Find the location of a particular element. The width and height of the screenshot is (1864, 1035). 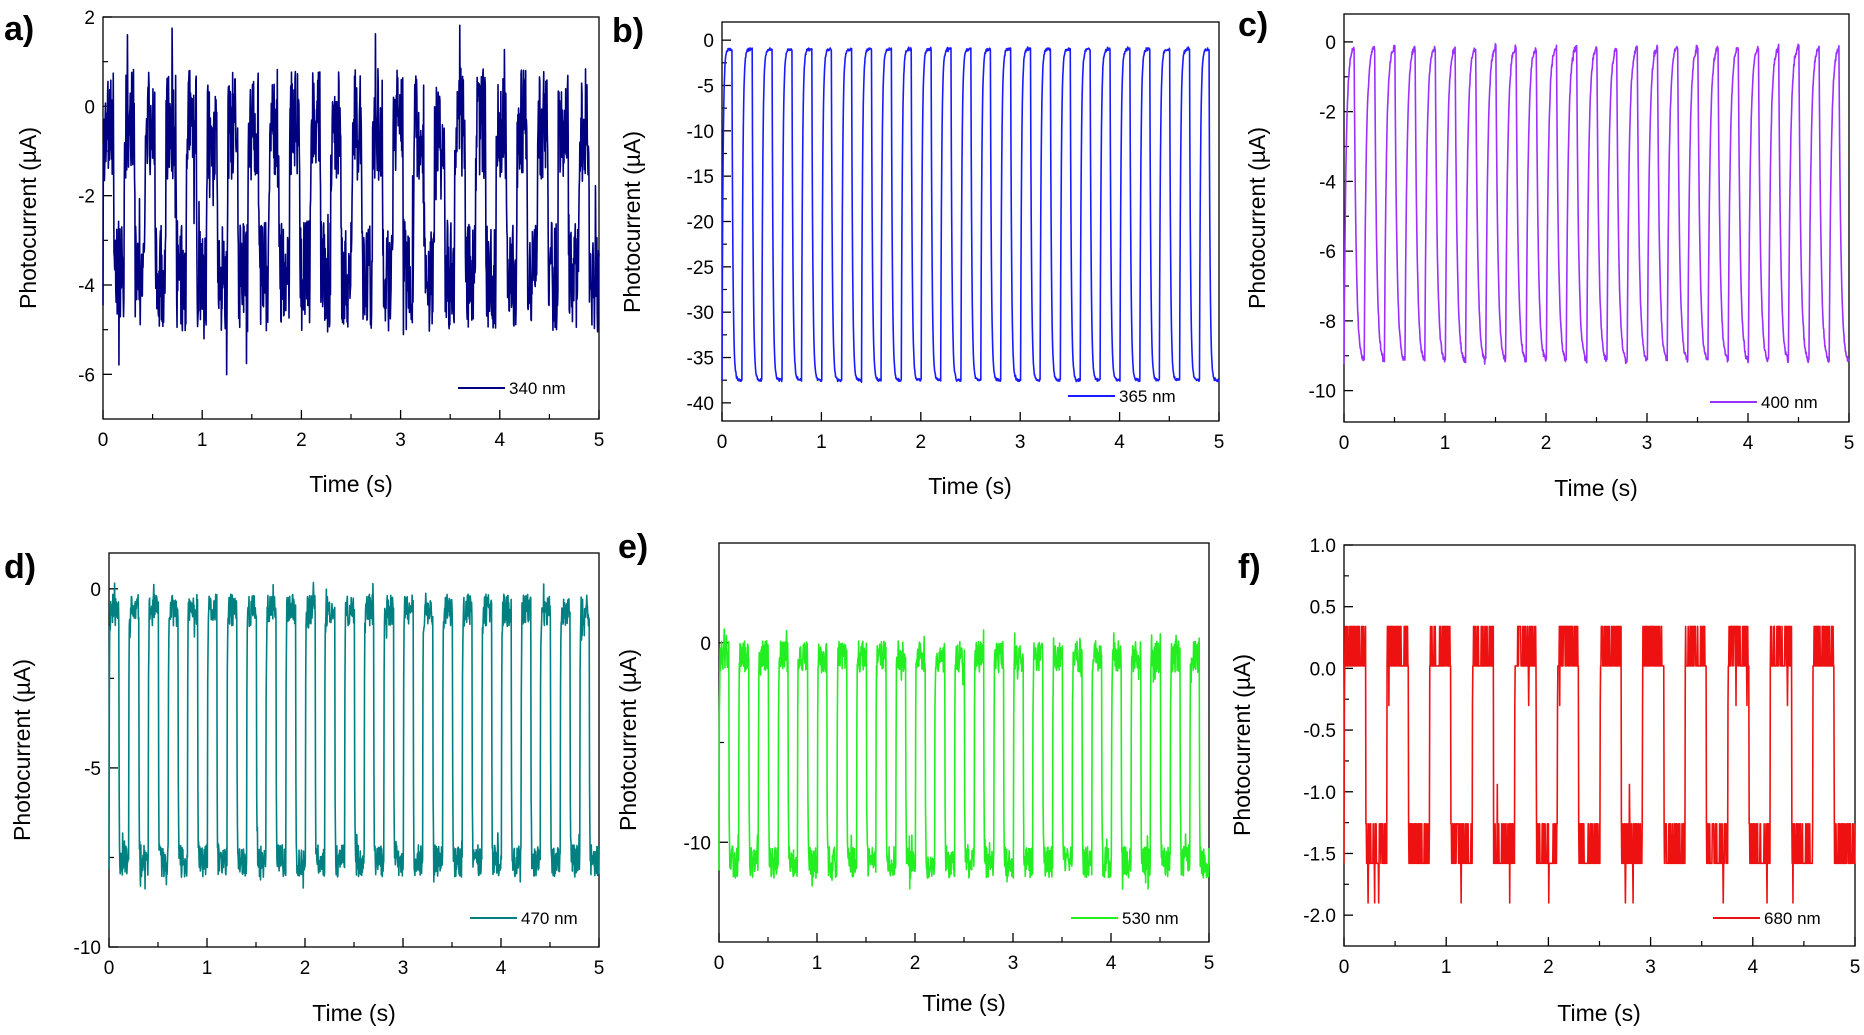

series-line-530-nm is located at coordinates (964, 759).